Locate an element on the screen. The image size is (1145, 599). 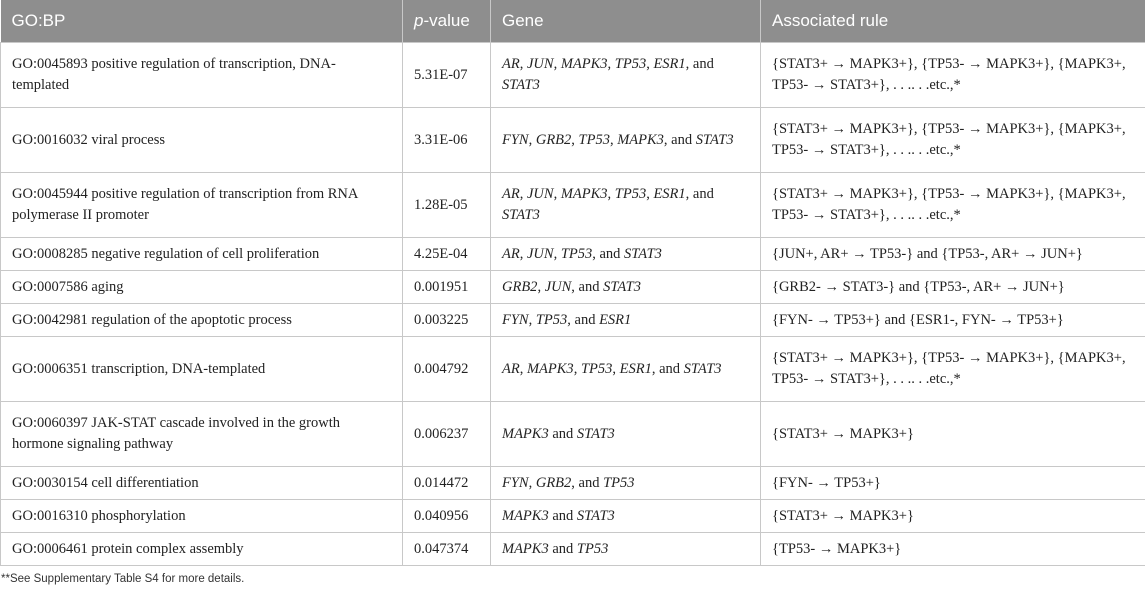
p-value-cell: 3.31E-06 is located at coordinates (446, 140).